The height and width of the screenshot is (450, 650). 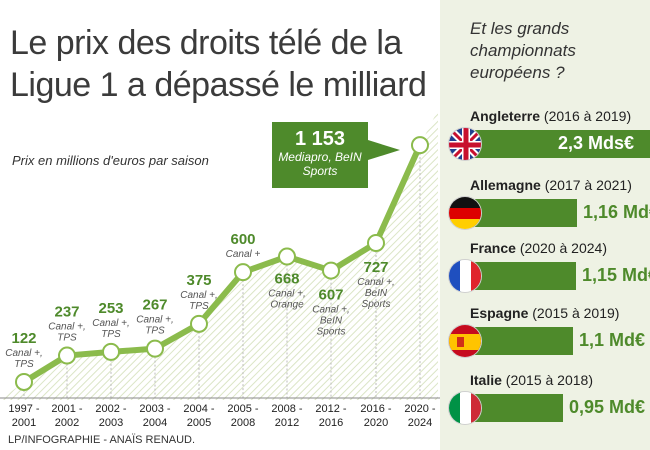 I want to click on league-bar, so click(x=556, y=144).